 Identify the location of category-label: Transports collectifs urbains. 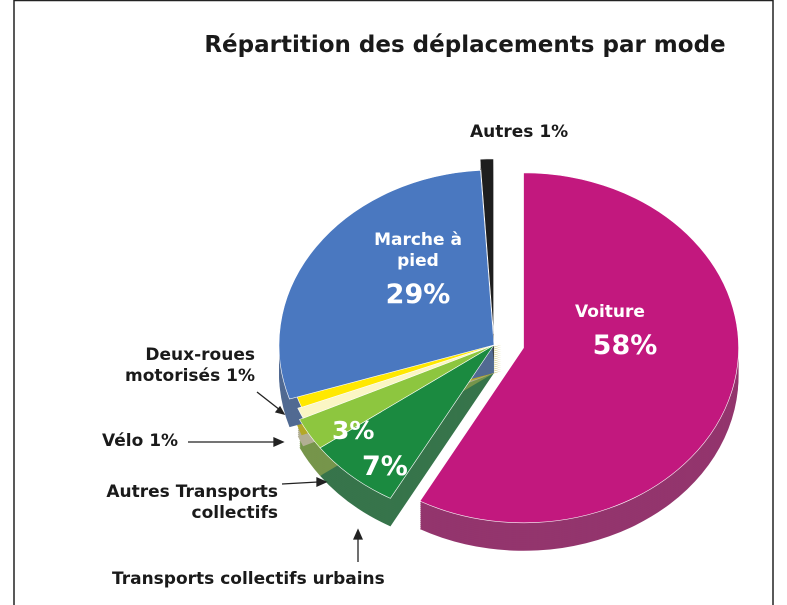
(248, 579).